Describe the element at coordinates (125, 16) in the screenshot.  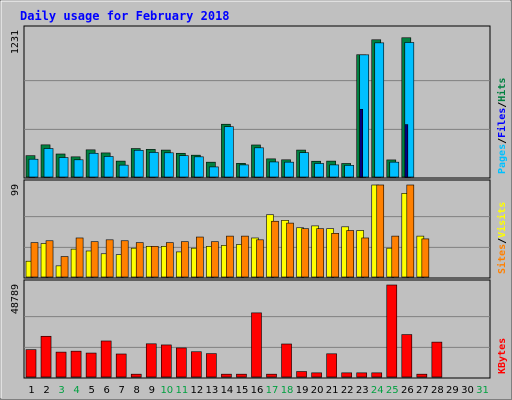
I see `chart-title: Daily usage for February 2018` at that location.